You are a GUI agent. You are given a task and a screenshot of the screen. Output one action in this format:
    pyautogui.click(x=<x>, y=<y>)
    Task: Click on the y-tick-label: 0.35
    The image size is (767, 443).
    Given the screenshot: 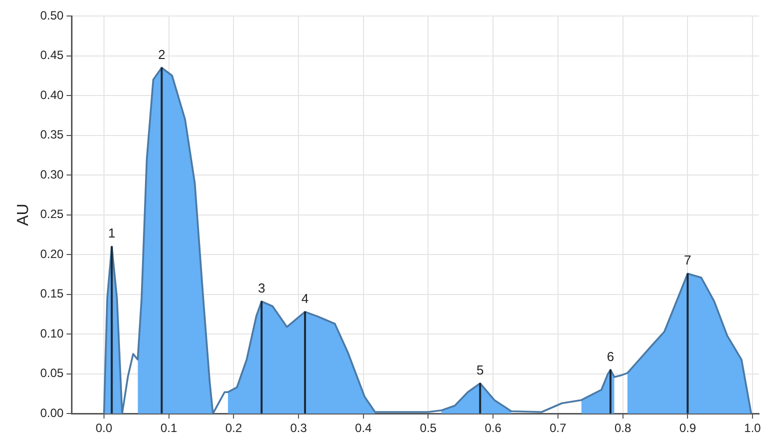 What is the action you would take?
    pyautogui.click(x=52, y=135)
    